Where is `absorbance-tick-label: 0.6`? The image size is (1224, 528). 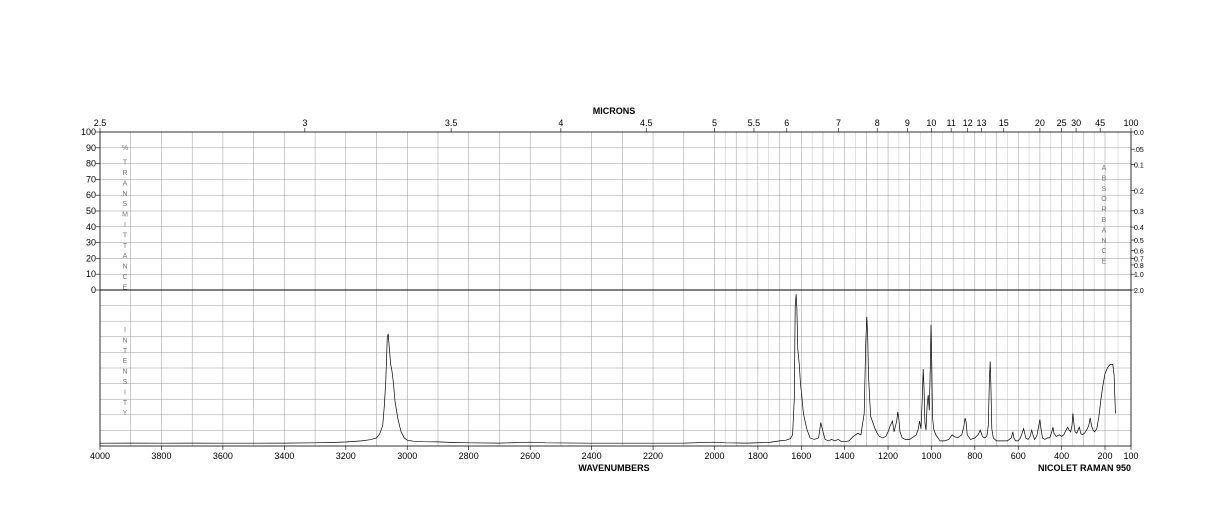 absorbance-tick-label: 0.6 is located at coordinates (1139, 251).